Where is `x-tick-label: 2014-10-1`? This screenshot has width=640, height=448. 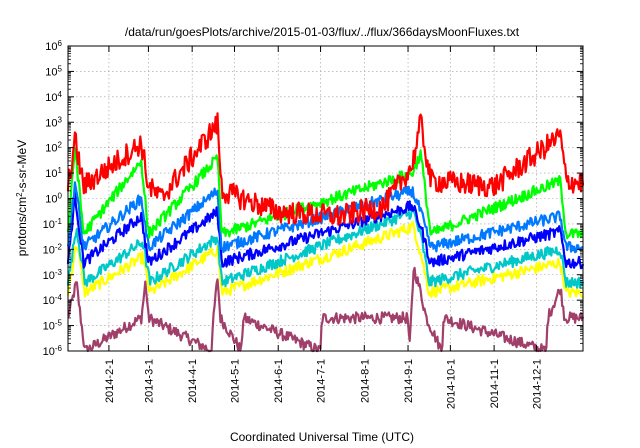 x-tick-label: 2014-10-1 is located at coordinates (451, 384).